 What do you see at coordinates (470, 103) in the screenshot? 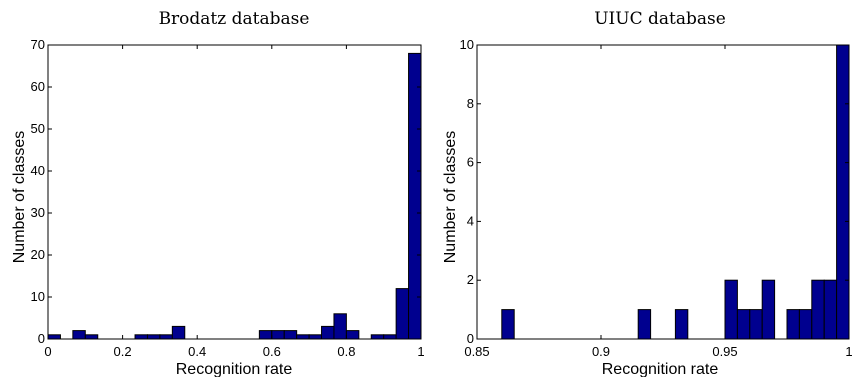
I see `y-tick-label: 8` at bounding box center [470, 103].